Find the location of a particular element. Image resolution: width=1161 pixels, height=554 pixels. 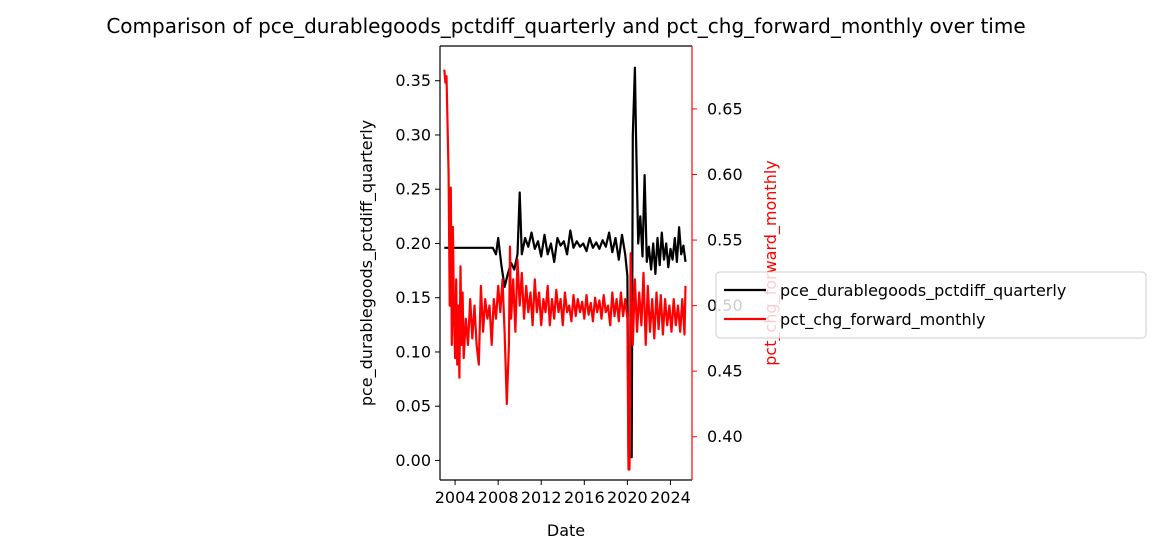

right-tick-label: 0.65 is located at coordinates (725, 108).